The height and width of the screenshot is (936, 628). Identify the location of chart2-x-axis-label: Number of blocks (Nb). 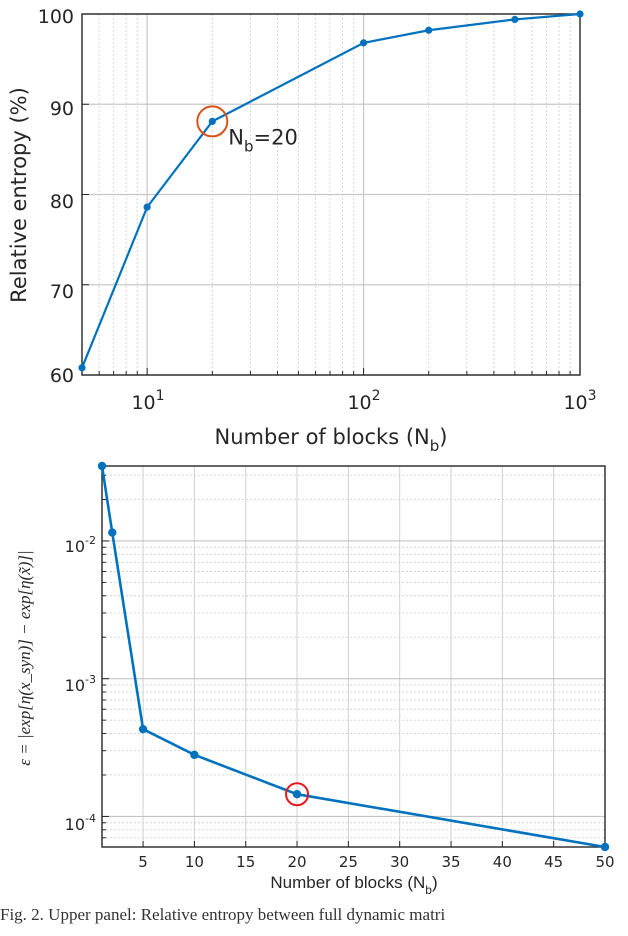
(353, 885).